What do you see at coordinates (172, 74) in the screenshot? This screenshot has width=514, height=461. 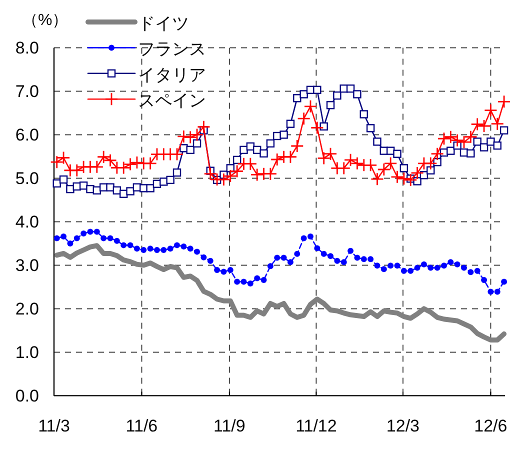 I see `legend-label: イタリア` at bounding box center [172, 74].